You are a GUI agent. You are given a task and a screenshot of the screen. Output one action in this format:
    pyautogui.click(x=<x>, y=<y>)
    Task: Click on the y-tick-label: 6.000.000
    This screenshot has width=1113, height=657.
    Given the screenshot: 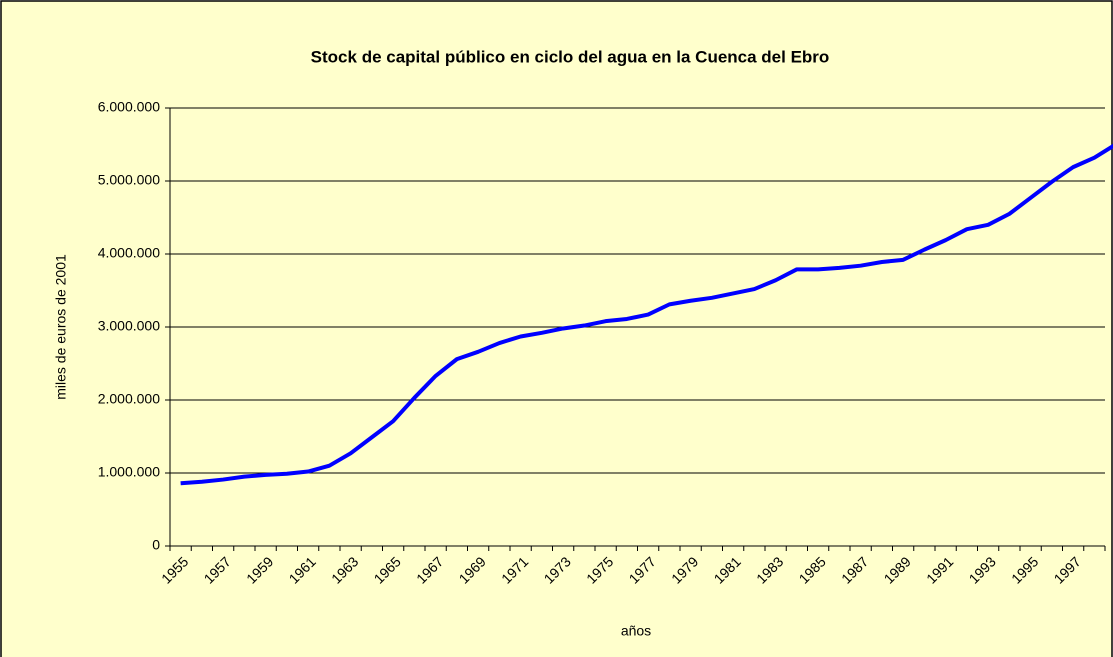 What is the action you would take?
    pyautogui.click(x=129, y=107)
    